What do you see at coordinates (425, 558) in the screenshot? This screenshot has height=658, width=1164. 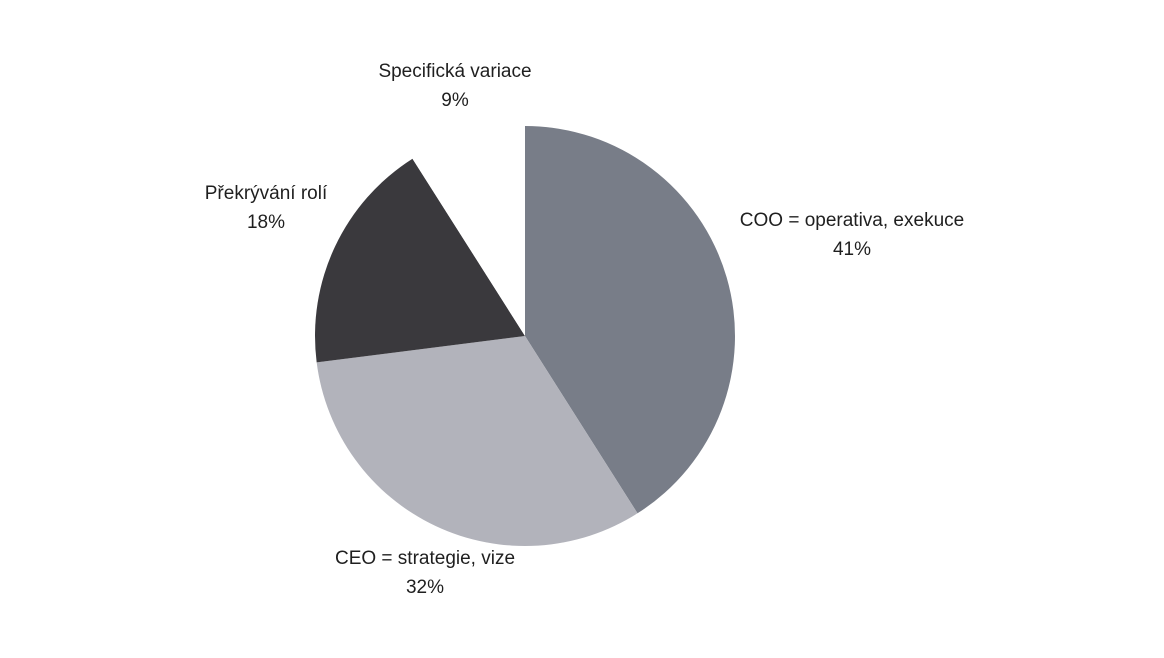 I see `slice-label: CEO = strategie, vize` at bounding box center [425, 558].